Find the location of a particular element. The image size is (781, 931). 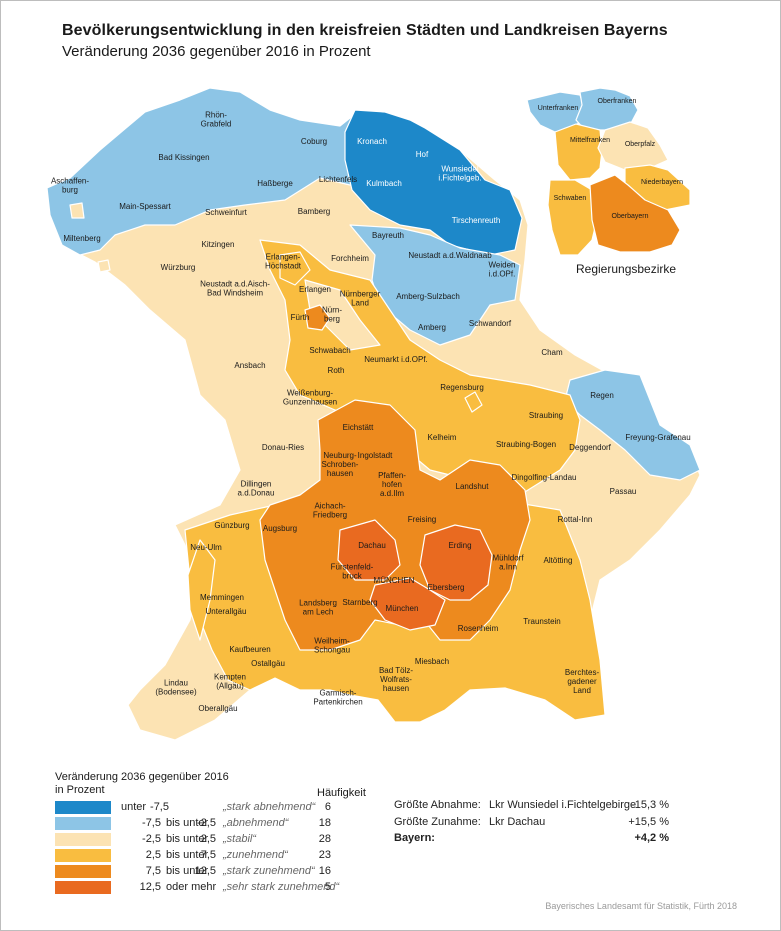

legend-row: unter -7,5 „stark abnehmend“ 6 is located at coordinates (210, 807).